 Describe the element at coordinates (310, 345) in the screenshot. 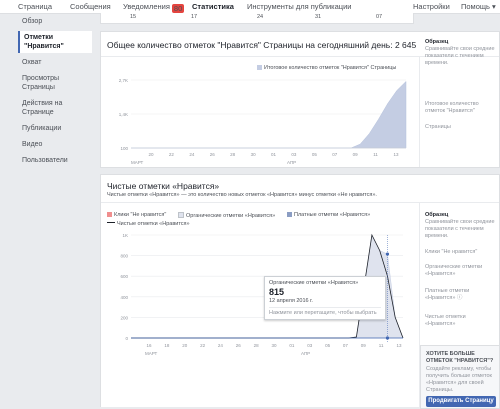

I see `x-tick-label: 03` at that location.